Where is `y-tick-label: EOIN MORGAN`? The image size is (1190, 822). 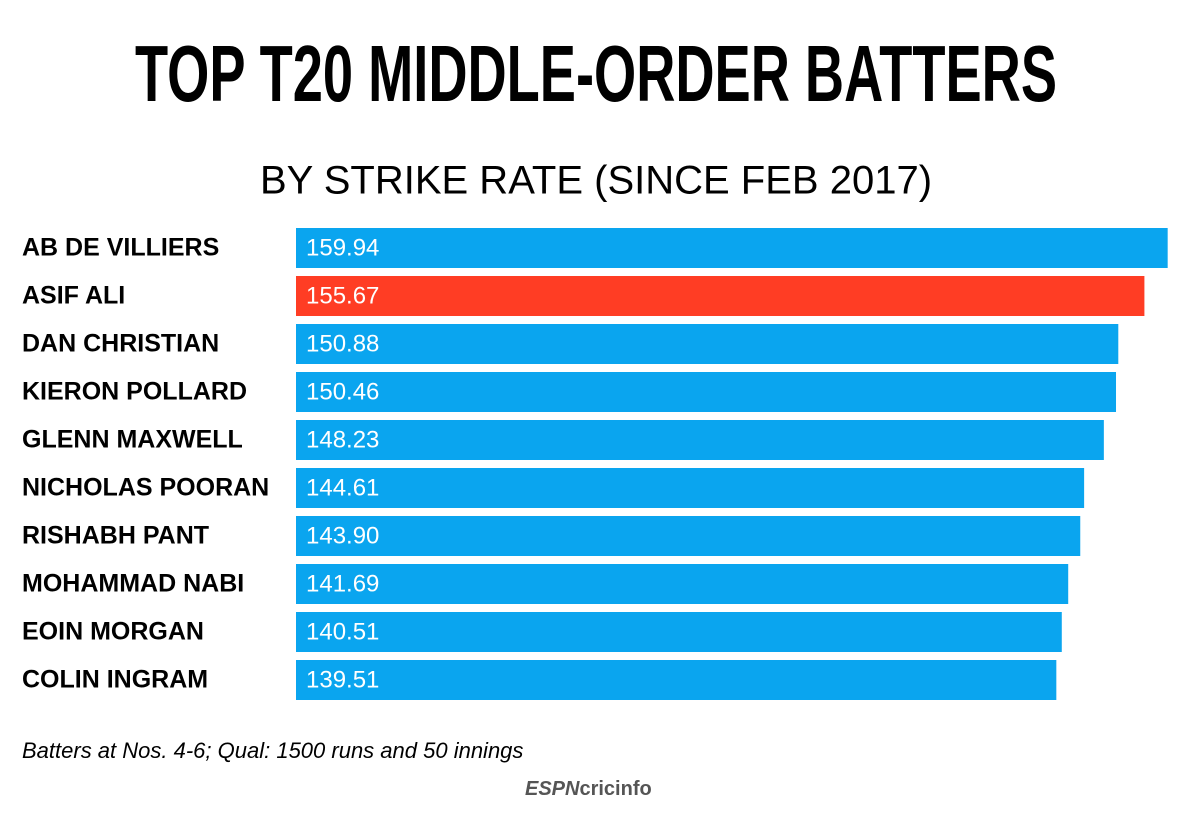
y-tick-label: EOIN MORGAN is located at coordinates (113, 632).